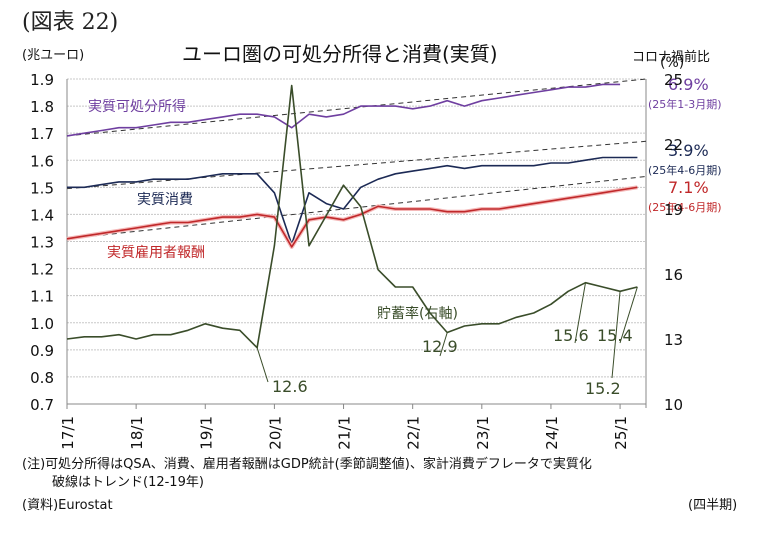  I want to click on left-tick-label: 1.1, so click(42, 297).